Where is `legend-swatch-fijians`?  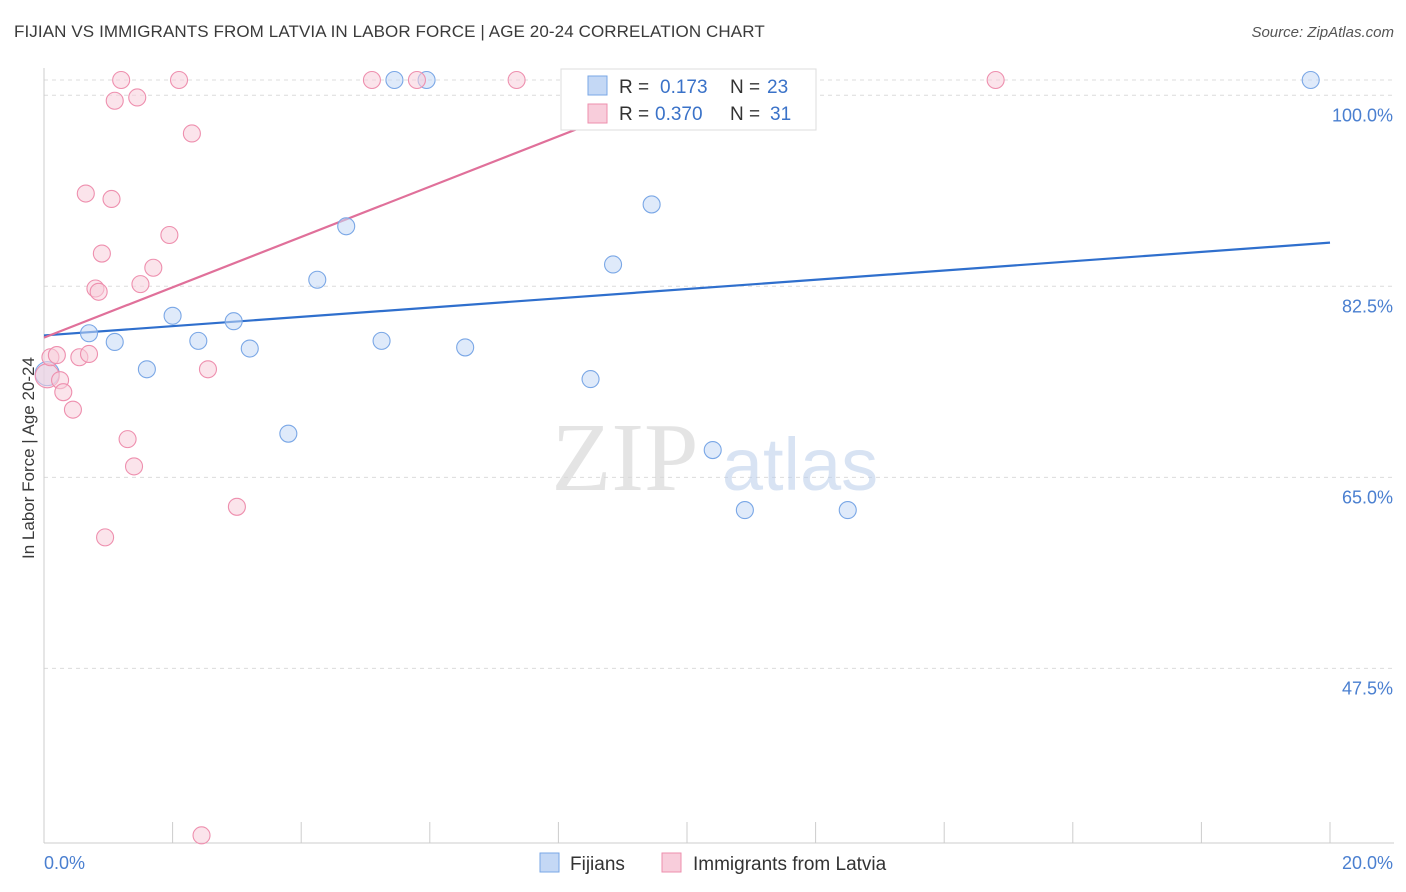
legend-swatch-fijians is located at coordinates (597, 85).